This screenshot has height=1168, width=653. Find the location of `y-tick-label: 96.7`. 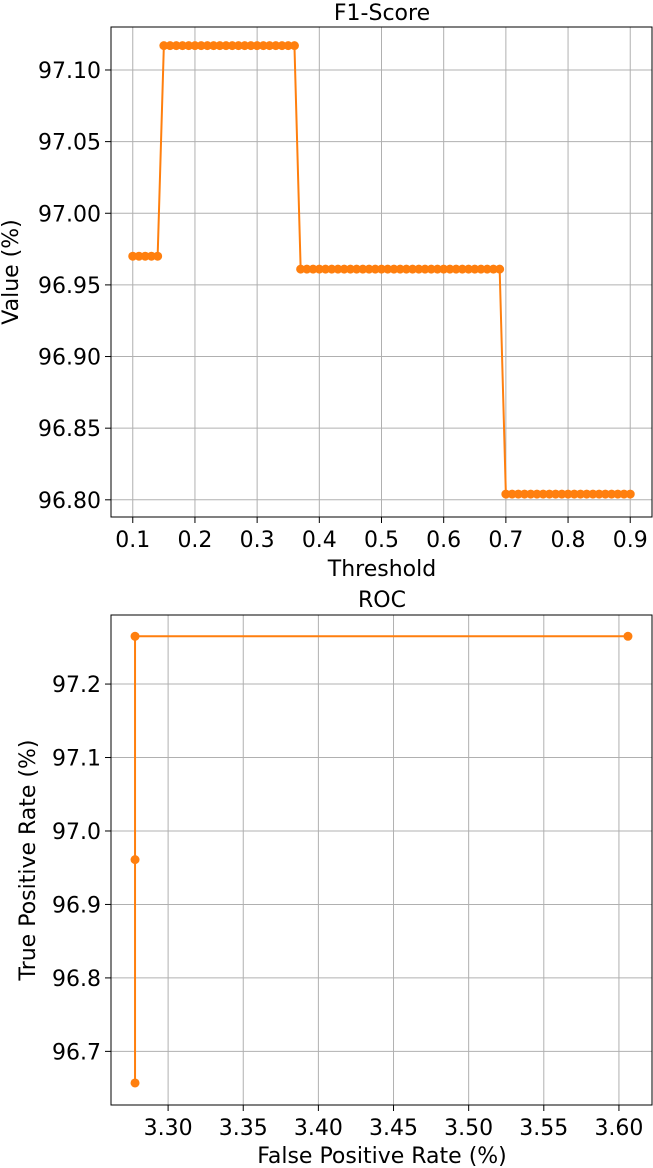

y-tick-label: 96.7 is located at coordinates (76, 1052).